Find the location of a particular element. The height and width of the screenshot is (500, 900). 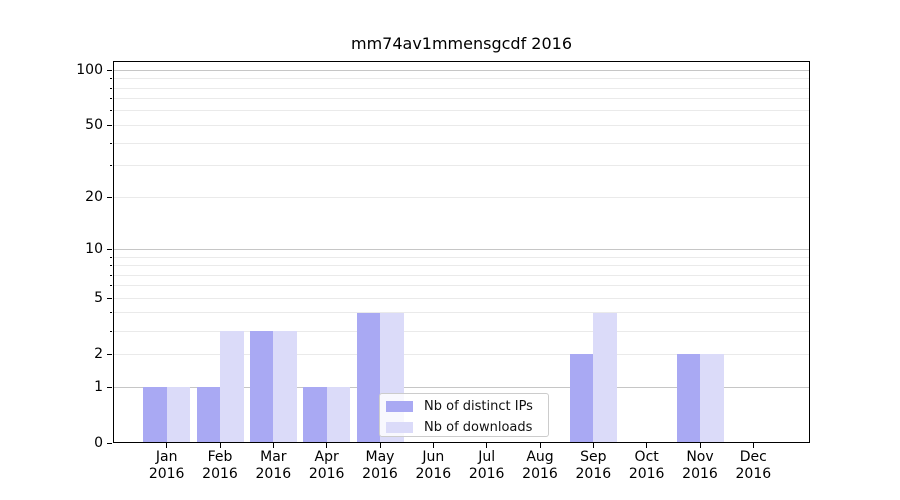

x-tick-label-may: May 2016 is located at coordinates (380, 466).